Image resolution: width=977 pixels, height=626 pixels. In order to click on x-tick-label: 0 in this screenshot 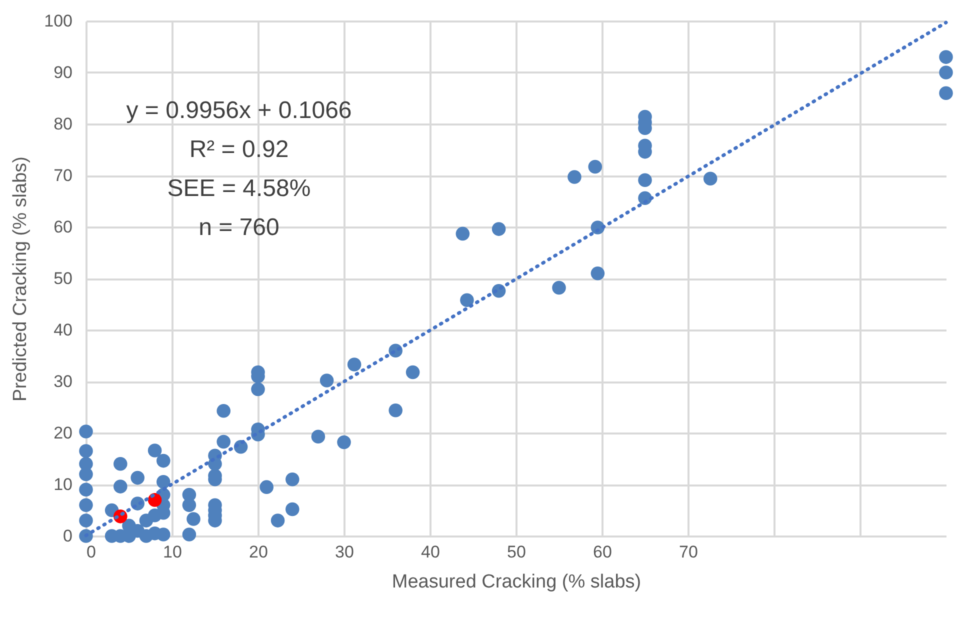, I will do `click(91, 552)`.